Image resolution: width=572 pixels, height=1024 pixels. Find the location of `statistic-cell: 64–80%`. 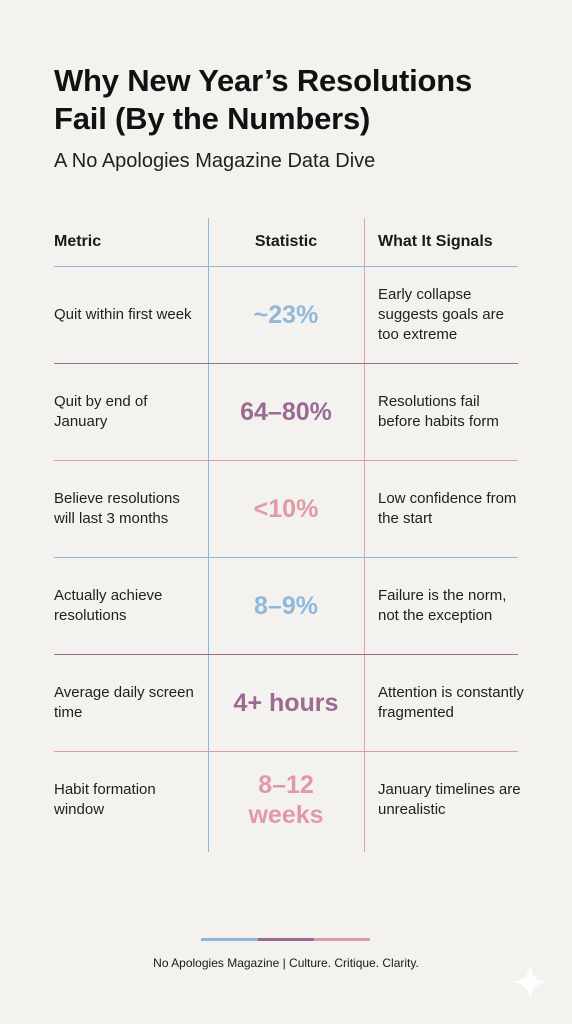

statistic-cell: 64–80% is located at coordinates (286, 411).